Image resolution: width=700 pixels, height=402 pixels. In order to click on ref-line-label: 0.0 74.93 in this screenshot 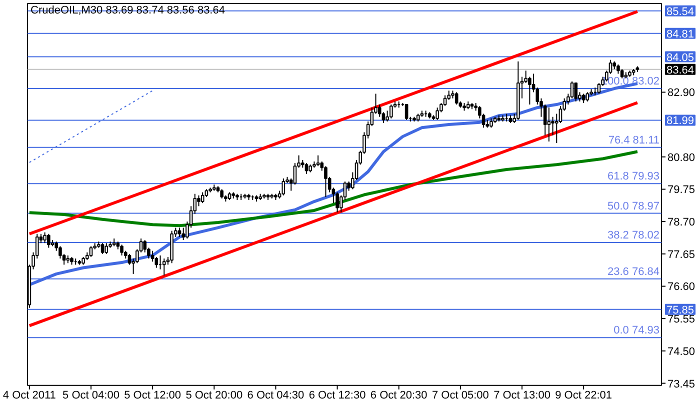, I will do `click(637, 330)`.